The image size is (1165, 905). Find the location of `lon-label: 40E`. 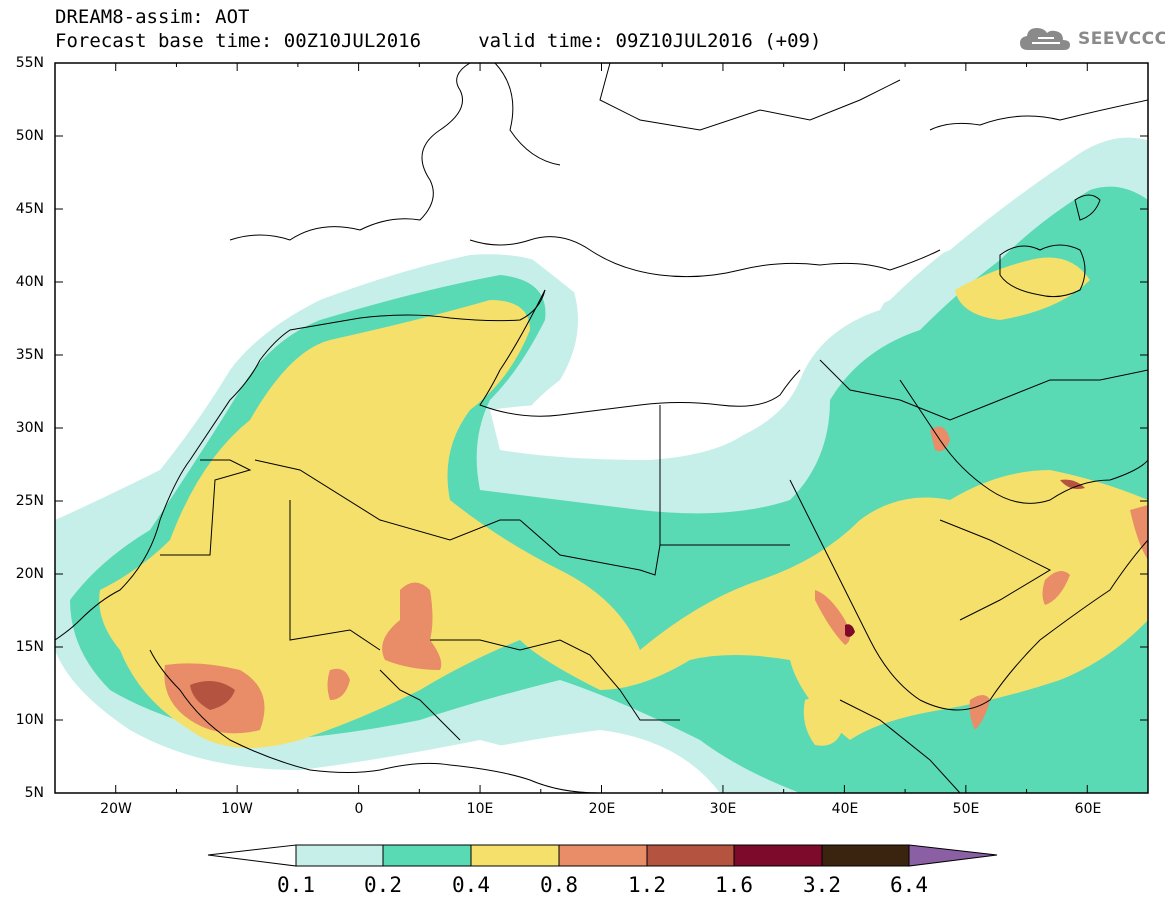

lon-label: 40E is located at coordinates (845, 809).